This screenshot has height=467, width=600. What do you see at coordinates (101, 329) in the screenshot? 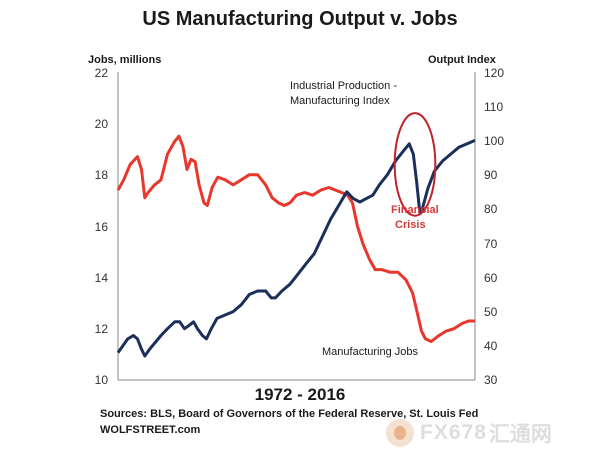
I see `left-tick-label: 12` at bounding box center [101, 329].